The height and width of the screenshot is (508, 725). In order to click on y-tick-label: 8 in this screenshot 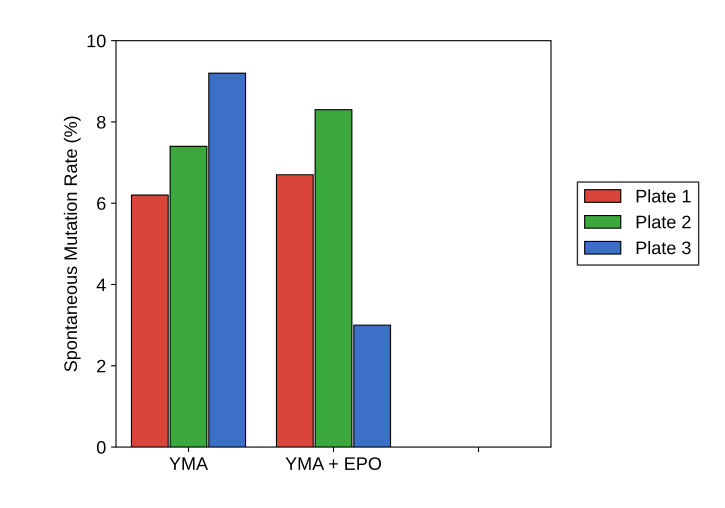, I will do `click(101, 122)`.